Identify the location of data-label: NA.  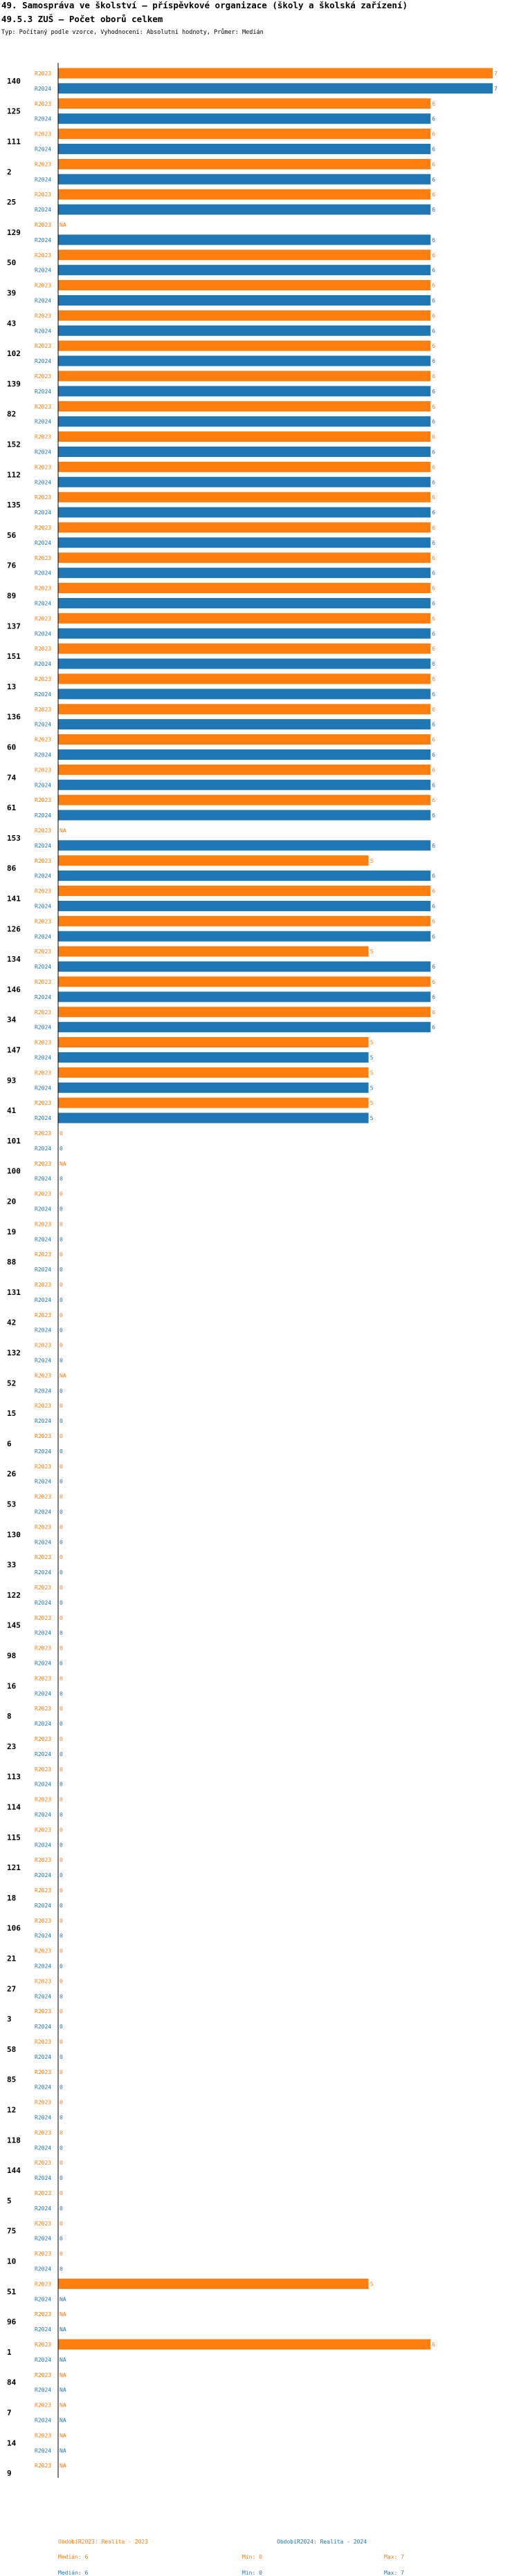
(63, 2360).